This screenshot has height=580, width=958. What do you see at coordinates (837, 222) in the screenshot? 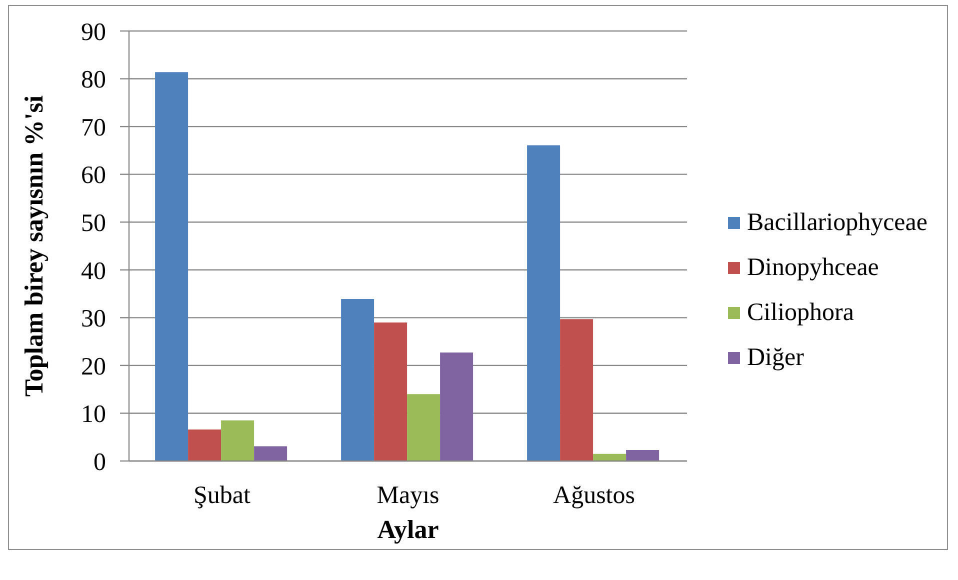
I see `legend-label: Bacillariophyceae` at bounding box center [837, 222].